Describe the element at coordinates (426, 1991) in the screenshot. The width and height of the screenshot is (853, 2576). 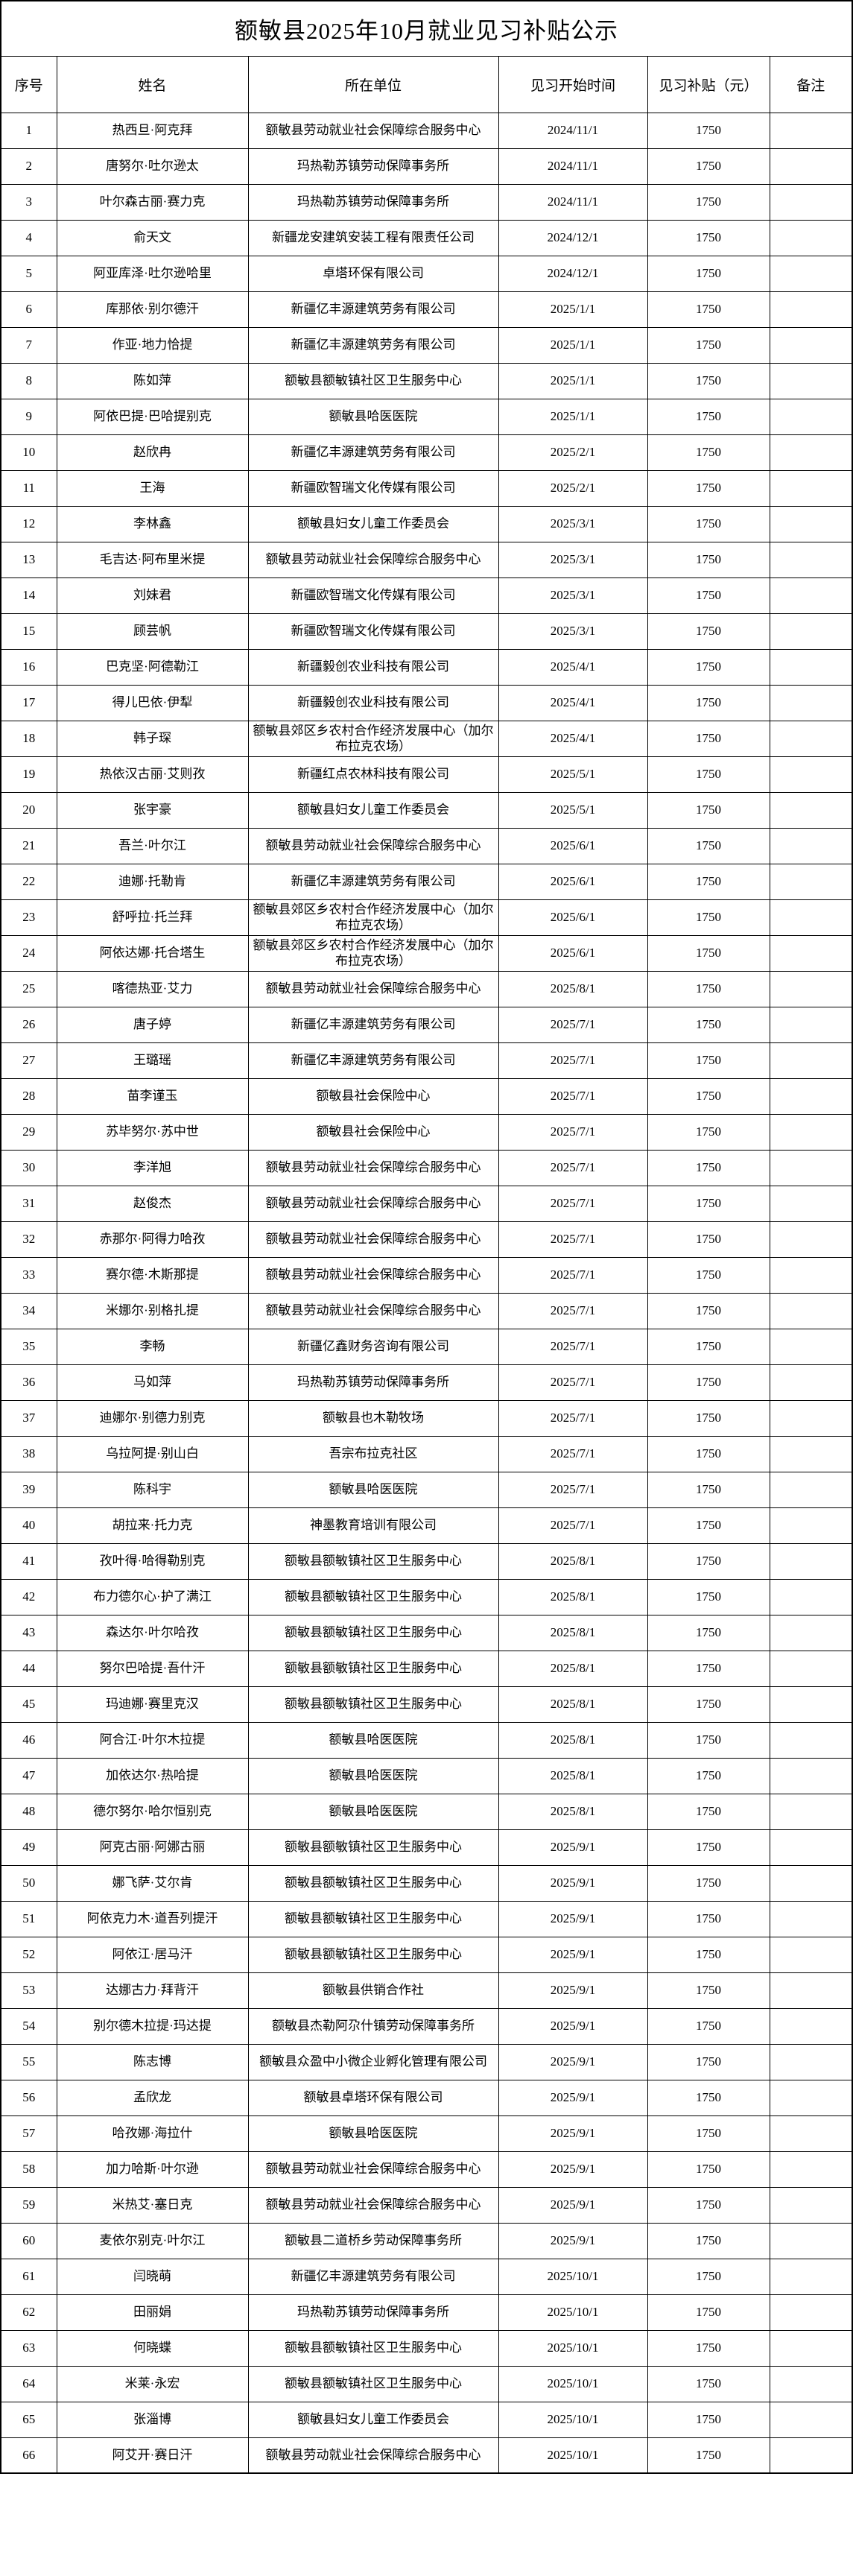
I see `table-row: 53 达娜古力·拜背汗 额敏县供销合作社 2025/9/1 1750` at that location.